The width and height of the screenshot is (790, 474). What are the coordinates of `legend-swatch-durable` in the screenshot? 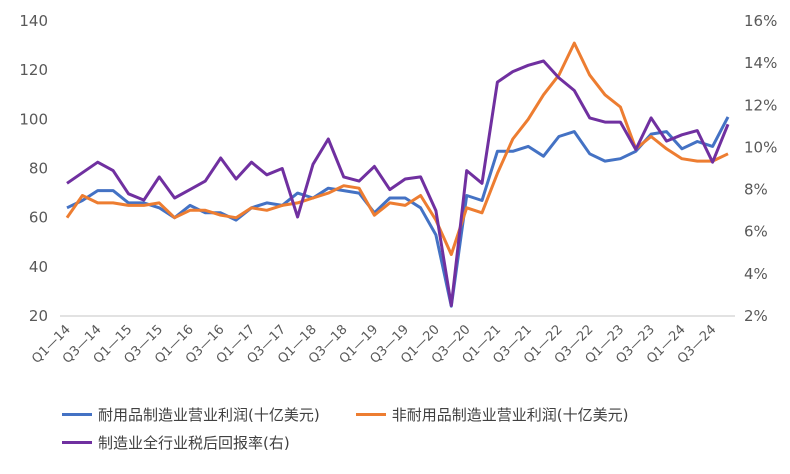 It's located at (77, 414).